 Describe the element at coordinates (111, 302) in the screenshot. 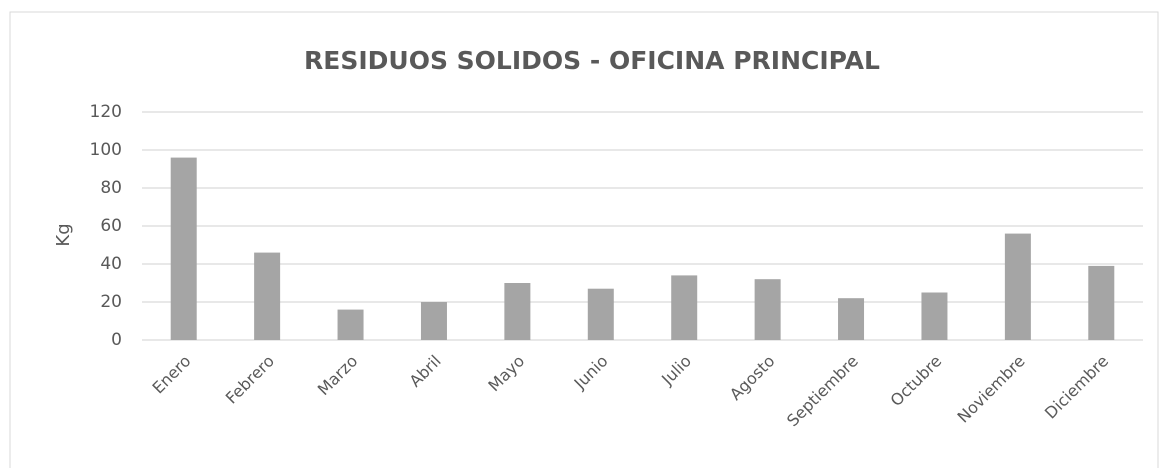

I see `y-tick-label: 20` at that location.